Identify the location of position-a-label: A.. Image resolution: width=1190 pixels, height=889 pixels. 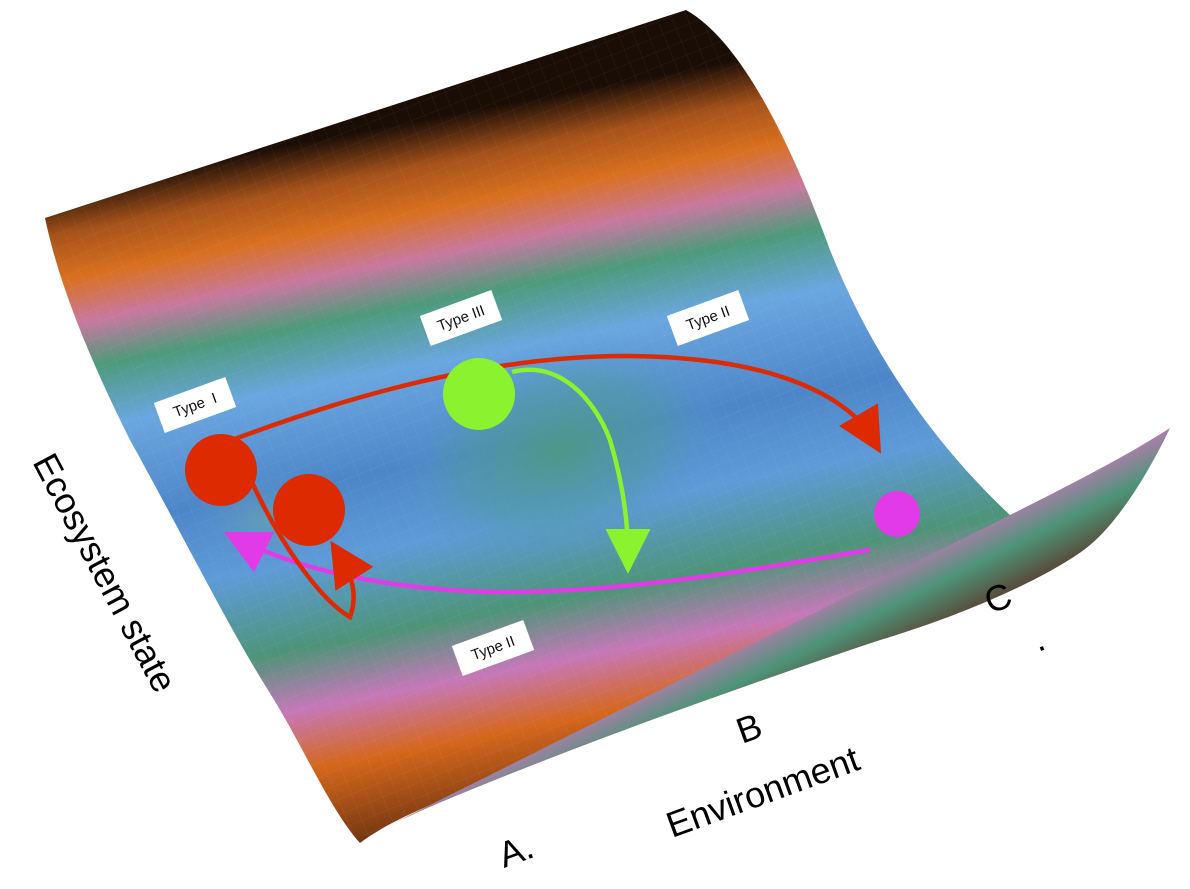
(516, 850).